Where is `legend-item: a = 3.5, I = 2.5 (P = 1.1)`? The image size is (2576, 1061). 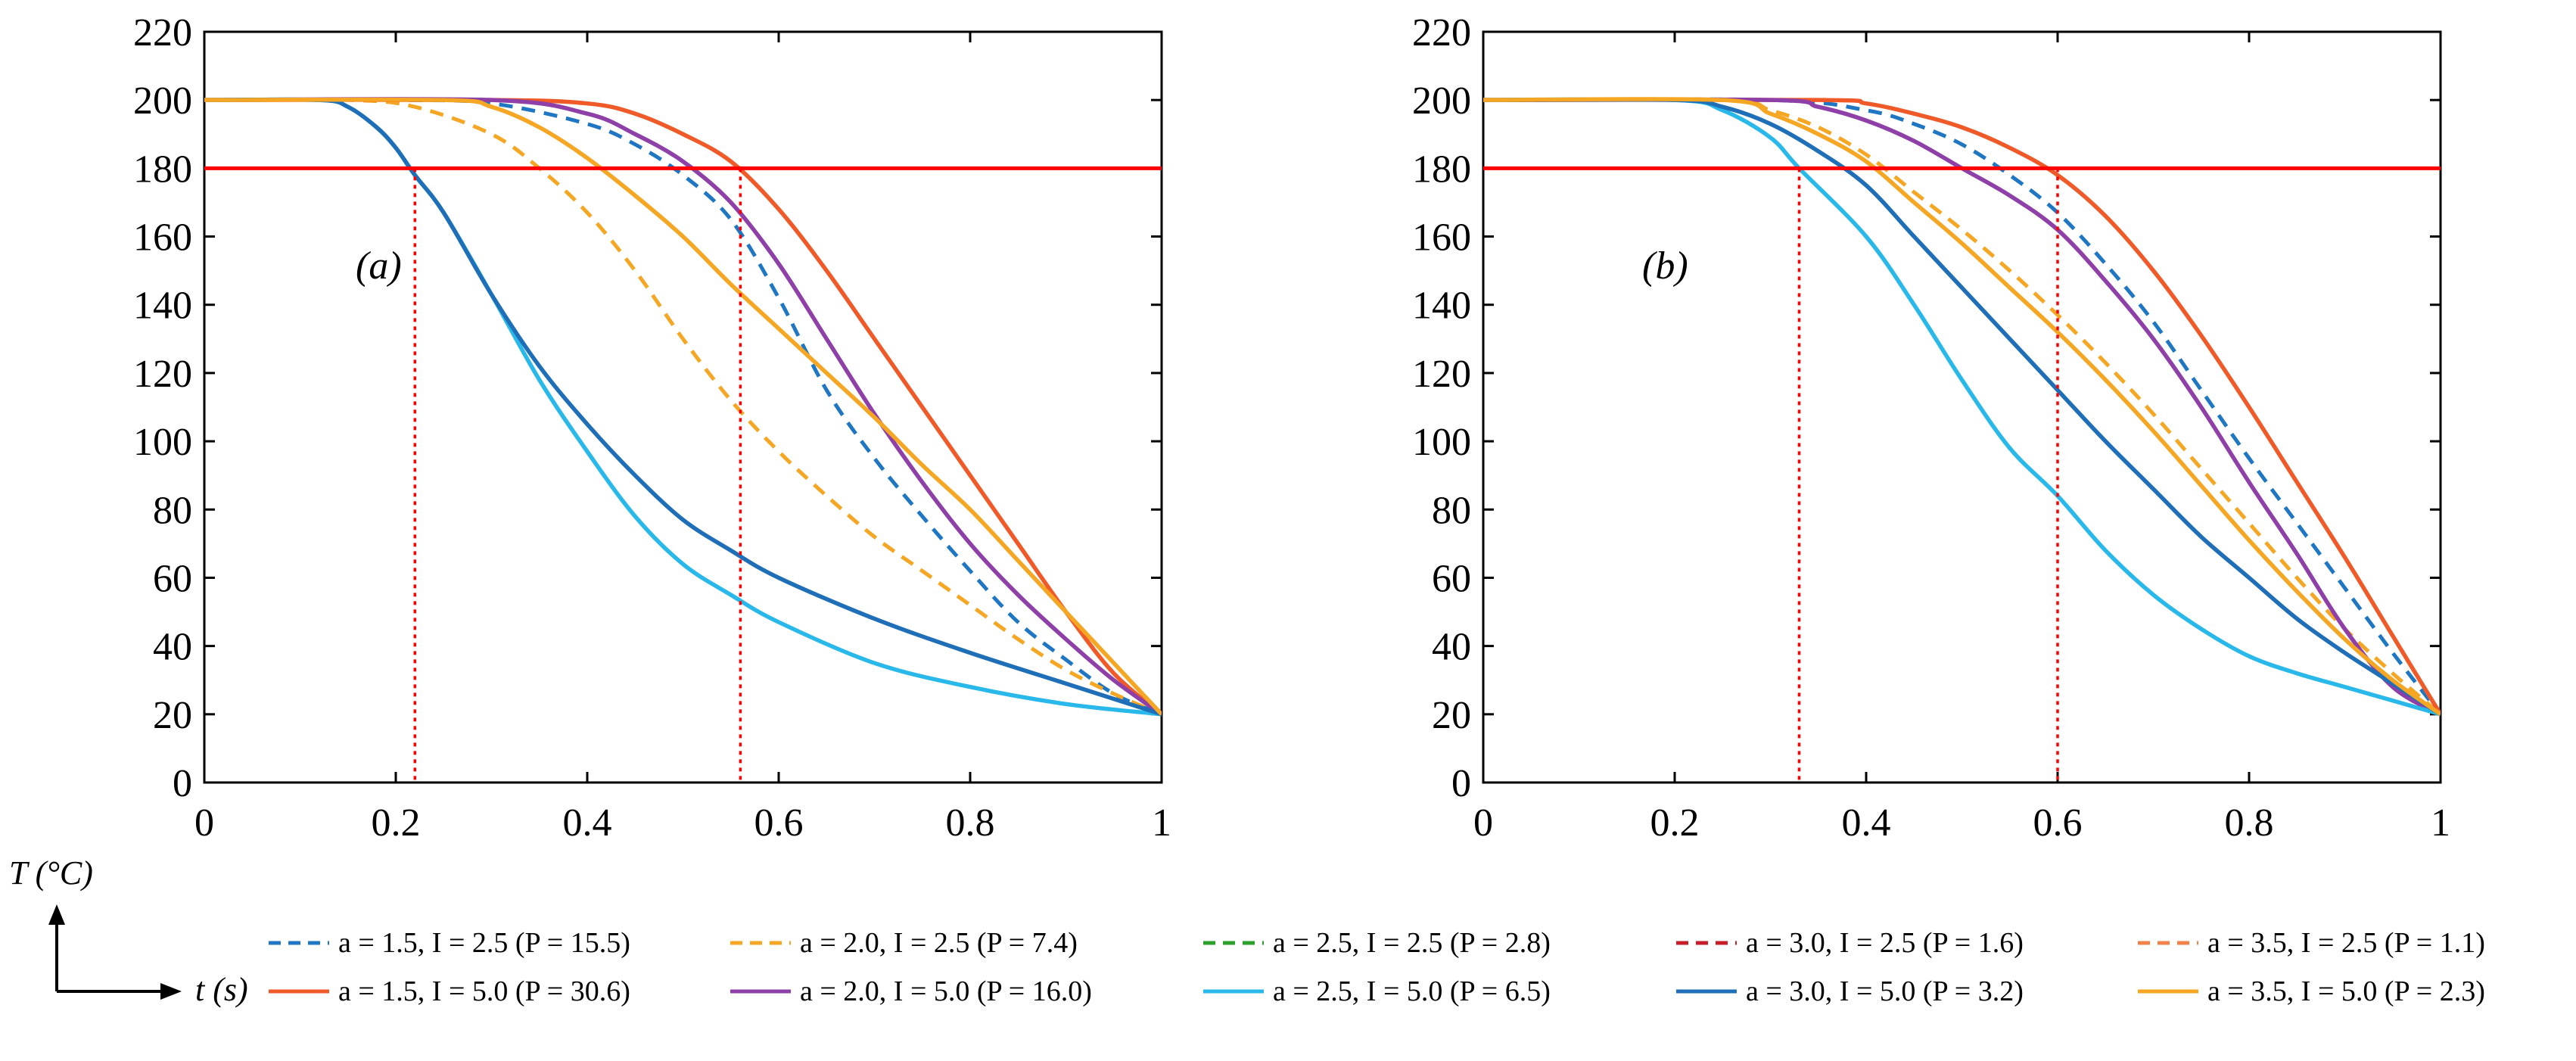
legend-item: a = 3.5, I = 2.5 (P = 1.1) is located at coordinates (2311, 943).